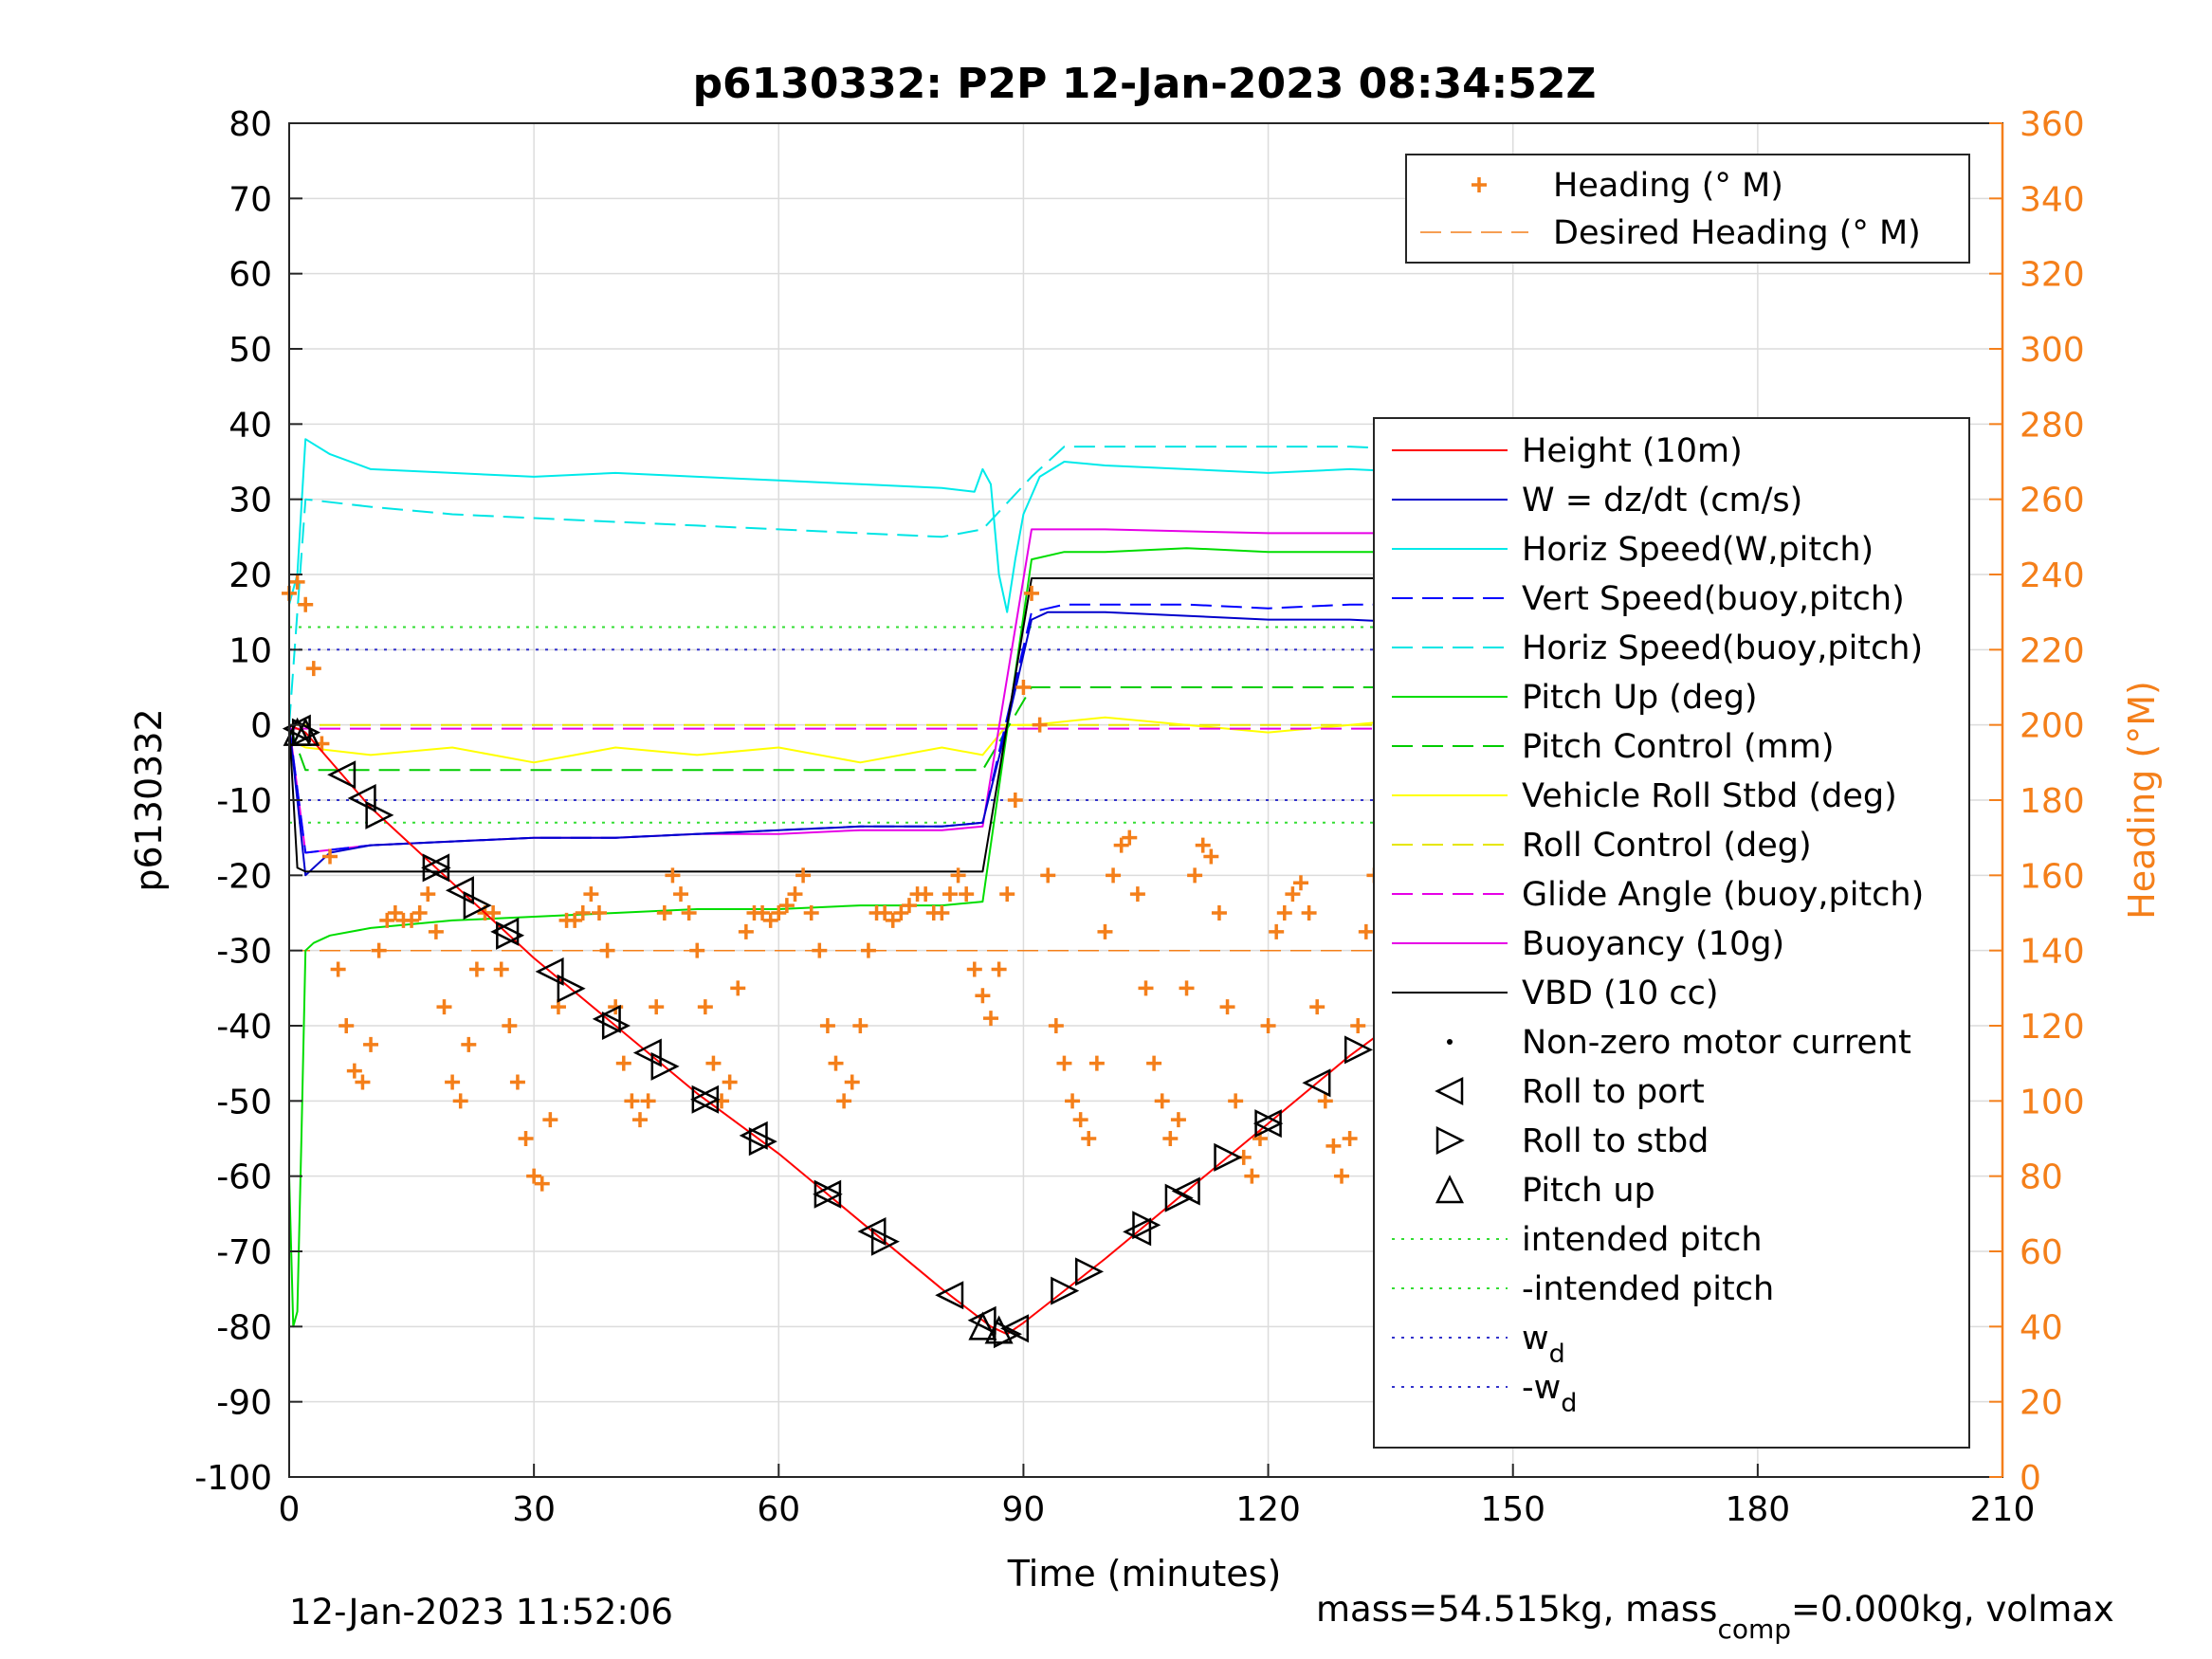  Describe the element at coordinates (2052, 350) in the screenshot. I see `y-right-tick-label: 300` at that location.